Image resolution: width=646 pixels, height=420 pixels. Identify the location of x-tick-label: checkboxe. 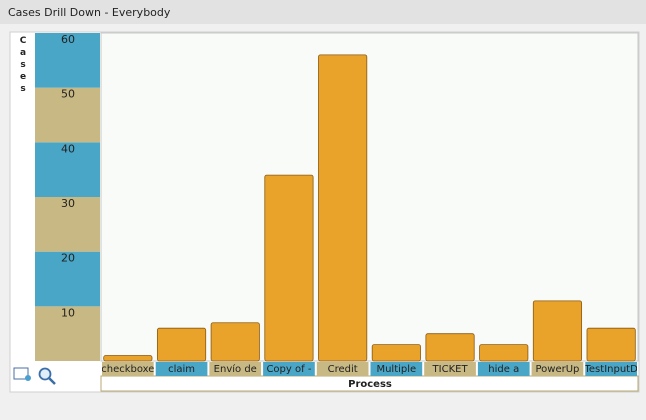
(127, 369).